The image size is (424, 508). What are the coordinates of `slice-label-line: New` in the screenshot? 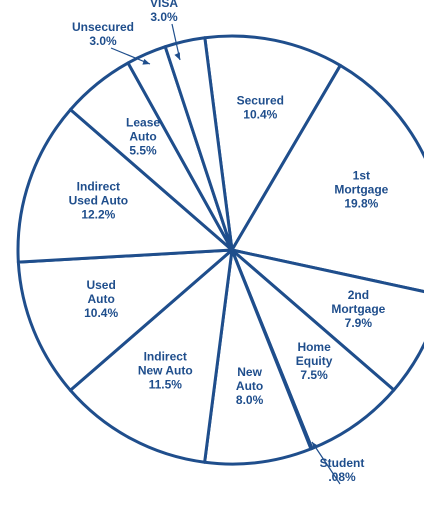 It's located at (249, 372).